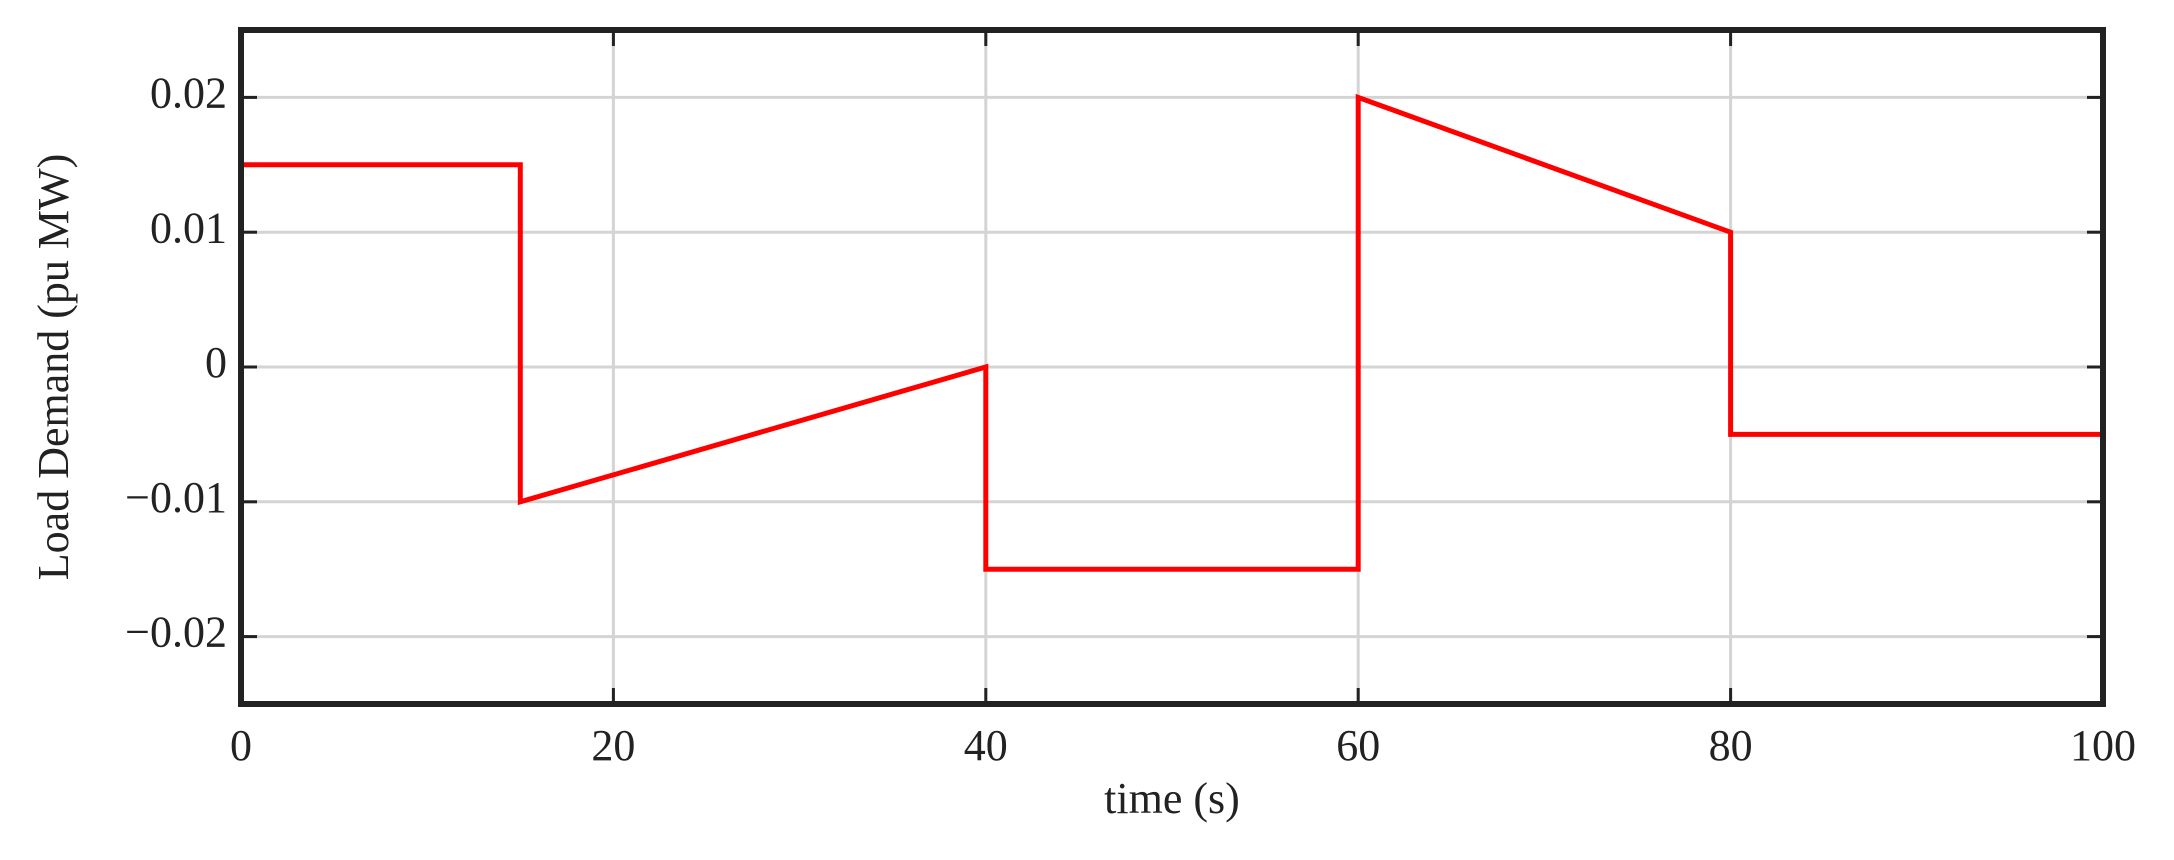 Image resolution: width=2174 pixels, height=860 pixels. What do you see at coordinates (188, 227) in the screenshot?
I see `y-tick-label: 0.01` at bounding box center [188, 227].